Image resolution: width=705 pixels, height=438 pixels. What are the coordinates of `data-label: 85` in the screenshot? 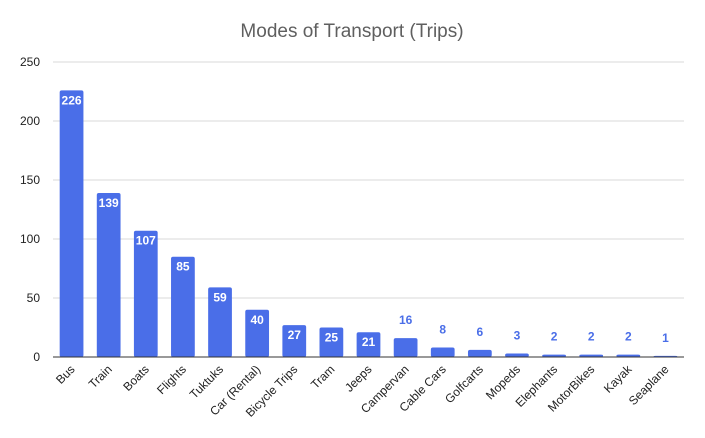 It's located at (183, 267).